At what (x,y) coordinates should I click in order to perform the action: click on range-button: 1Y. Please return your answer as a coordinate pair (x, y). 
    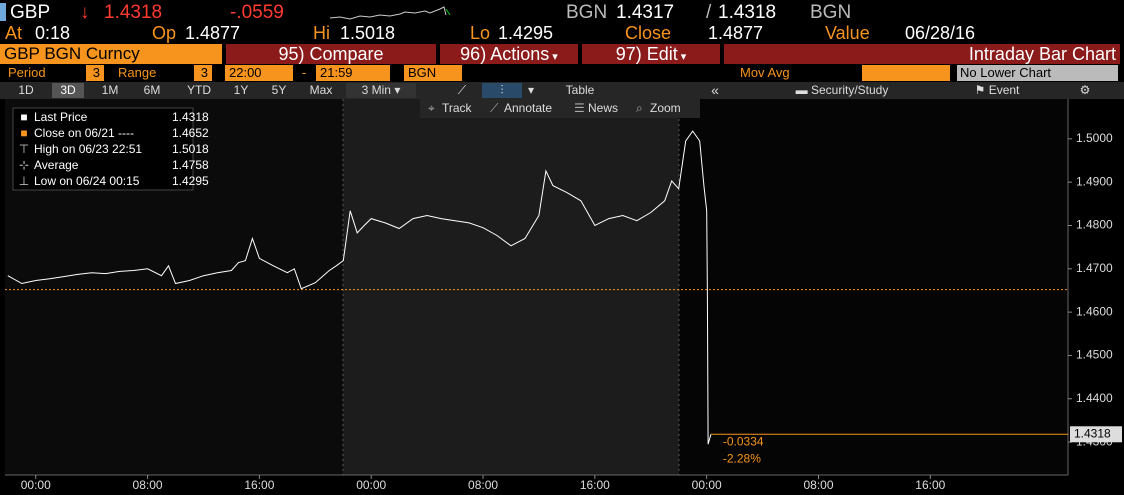
    Looking at the image, I should click on (241, 90).